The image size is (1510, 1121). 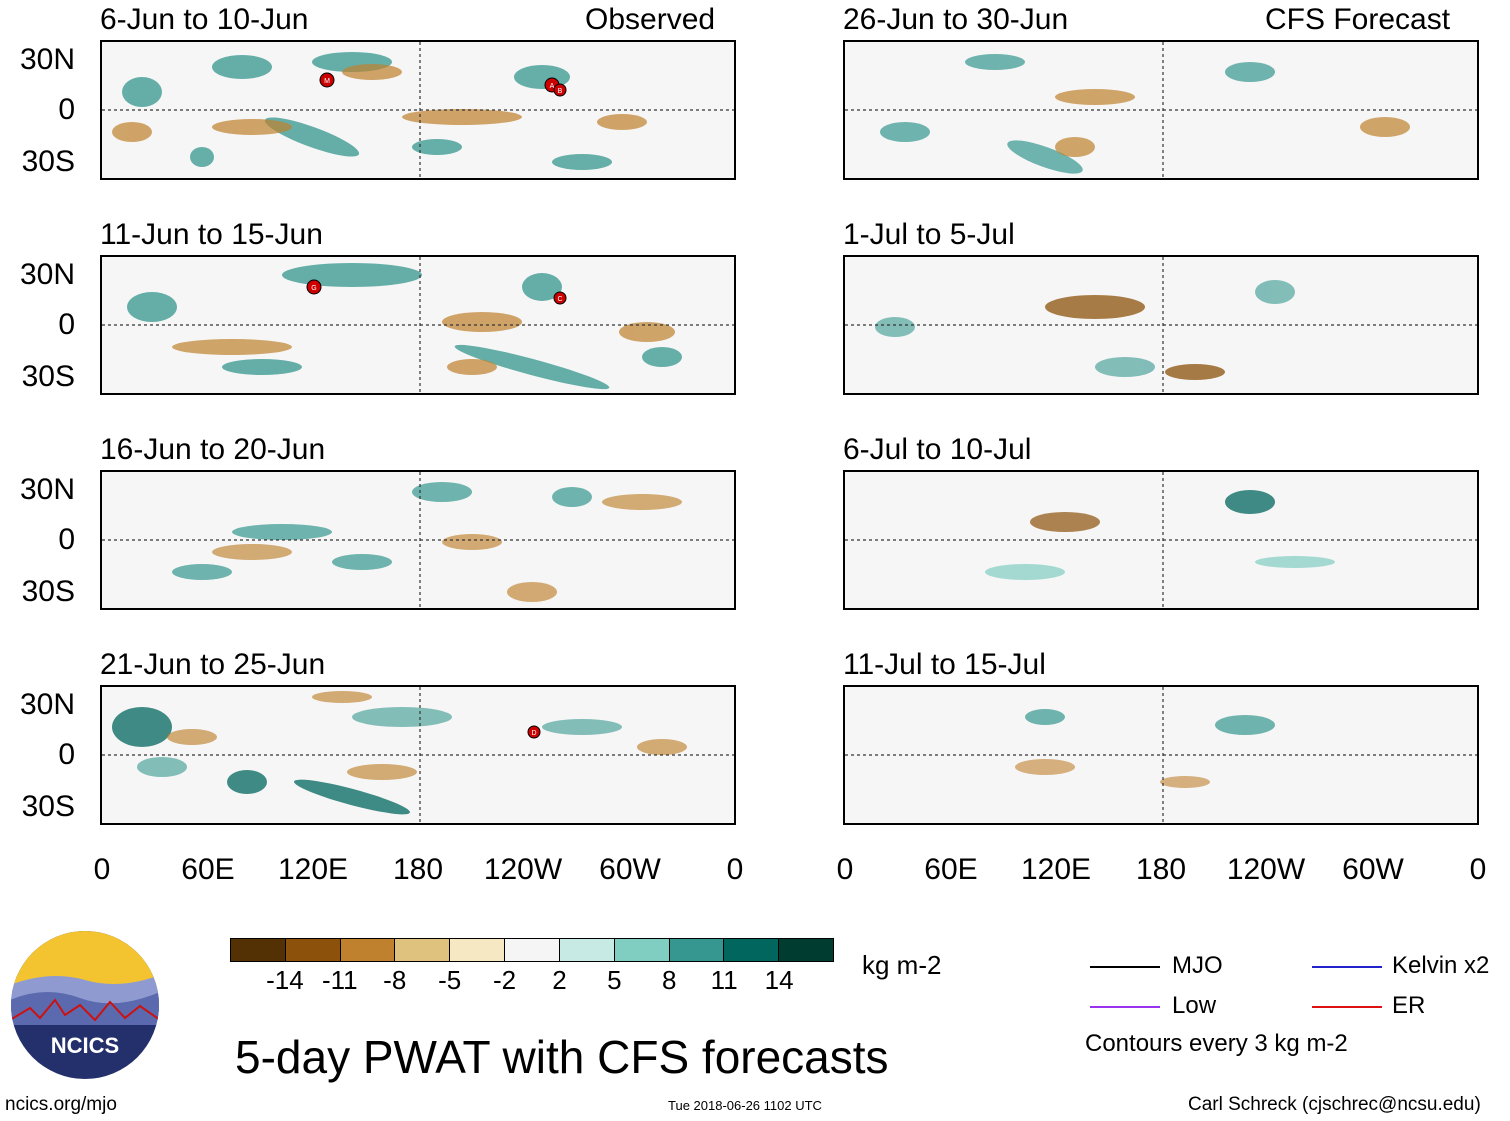 What do you see at coordinates (1358, 19) in the screenshot?
I see `panel-label: CFS Forecast` at bounding box center [1358, 19].